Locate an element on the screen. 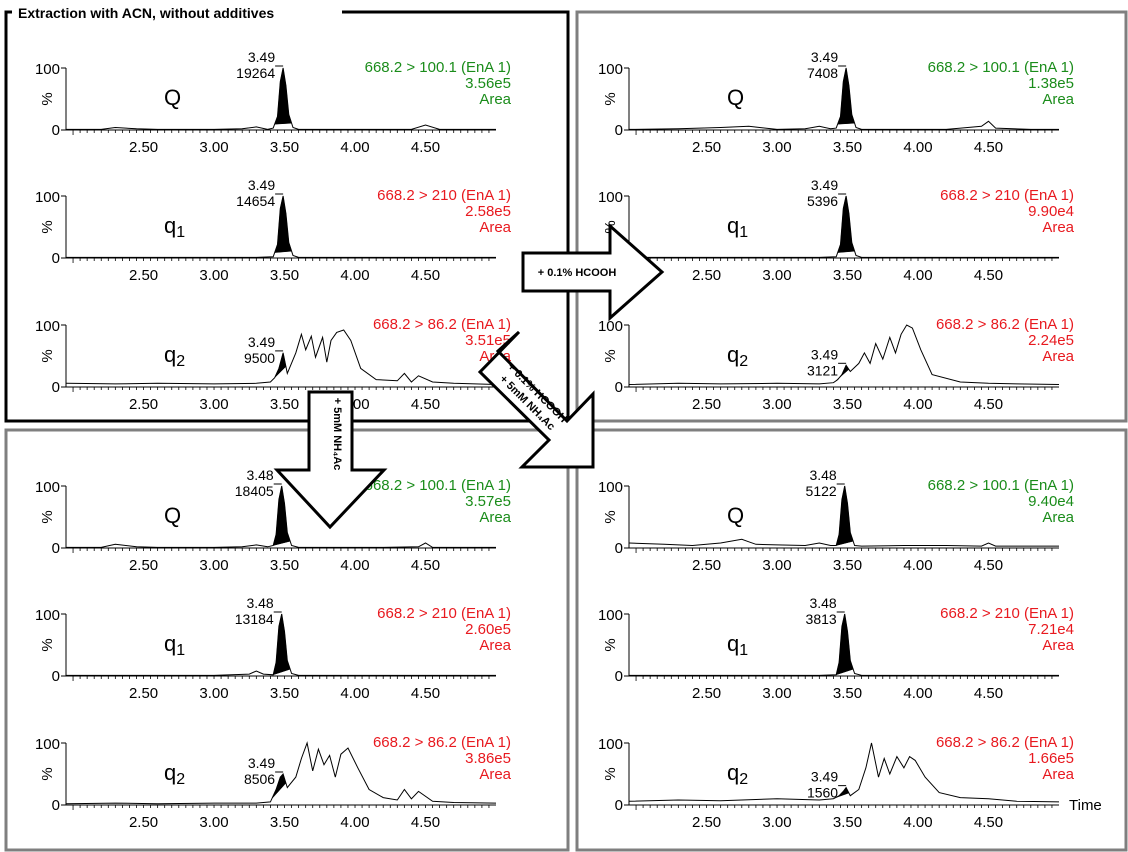  area-value: 3.51e5 is located at coordinates (488, 340).